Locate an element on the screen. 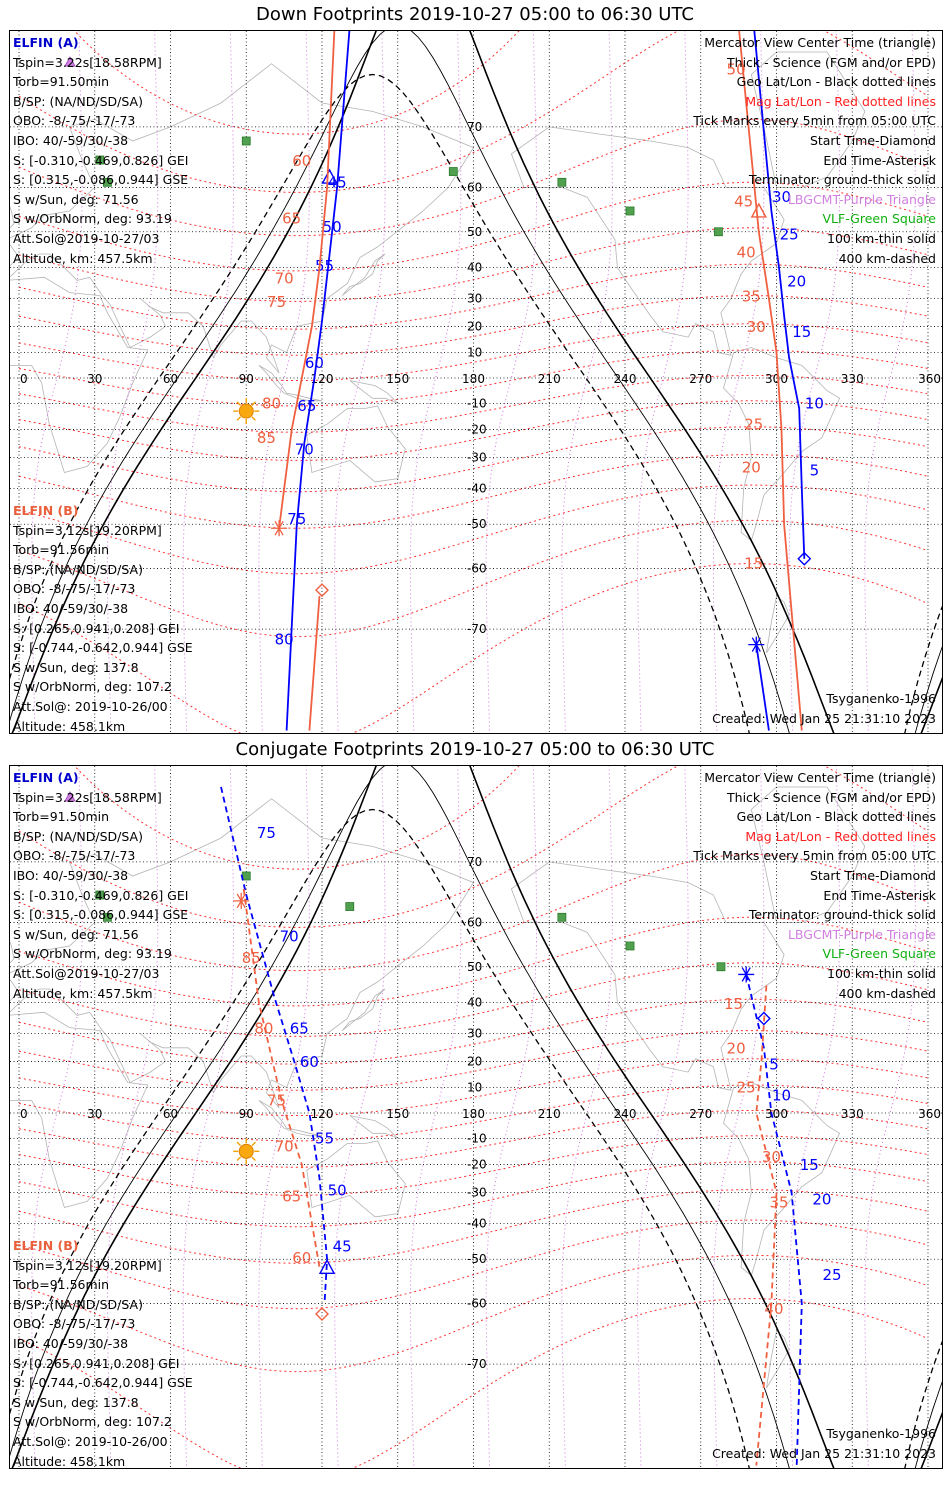 This screenshot has width=950, height=1500. y-tick-label: -60 is located at coordinates (477, 569).